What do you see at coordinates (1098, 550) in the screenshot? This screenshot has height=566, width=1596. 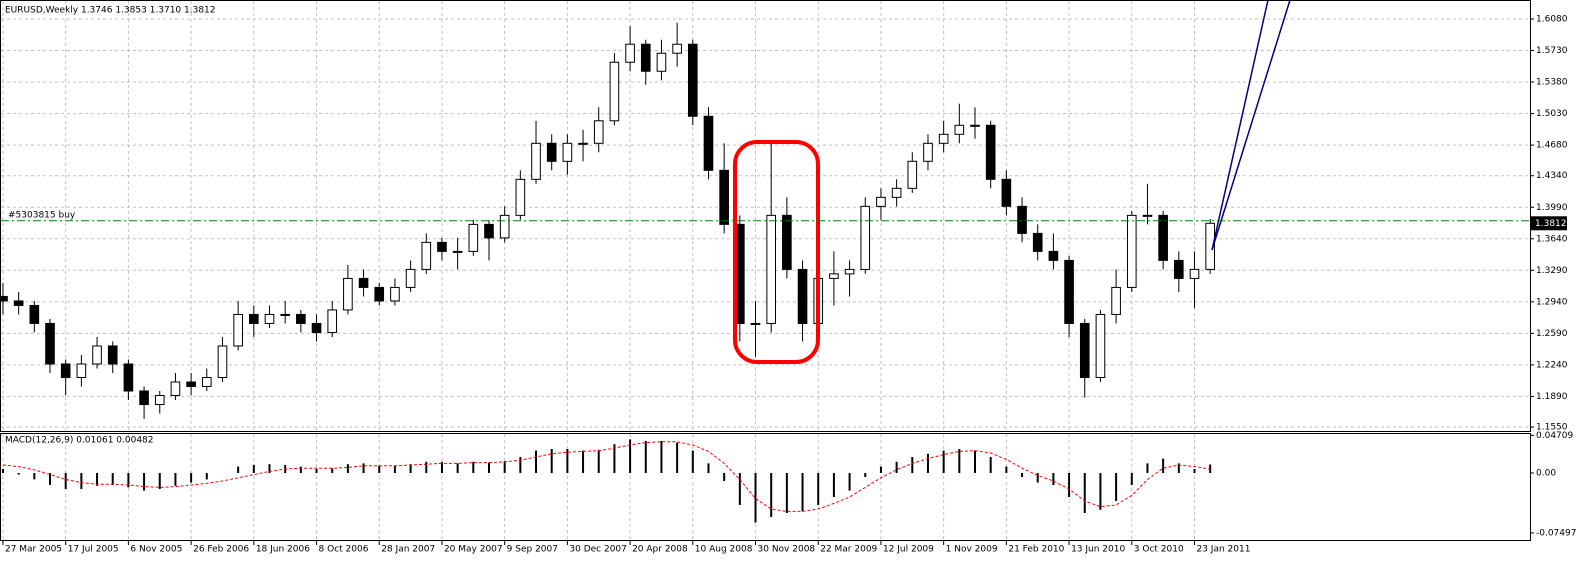 I see `x-tick-label: 13 Jun 2010` at bounding box center [1098, 550].